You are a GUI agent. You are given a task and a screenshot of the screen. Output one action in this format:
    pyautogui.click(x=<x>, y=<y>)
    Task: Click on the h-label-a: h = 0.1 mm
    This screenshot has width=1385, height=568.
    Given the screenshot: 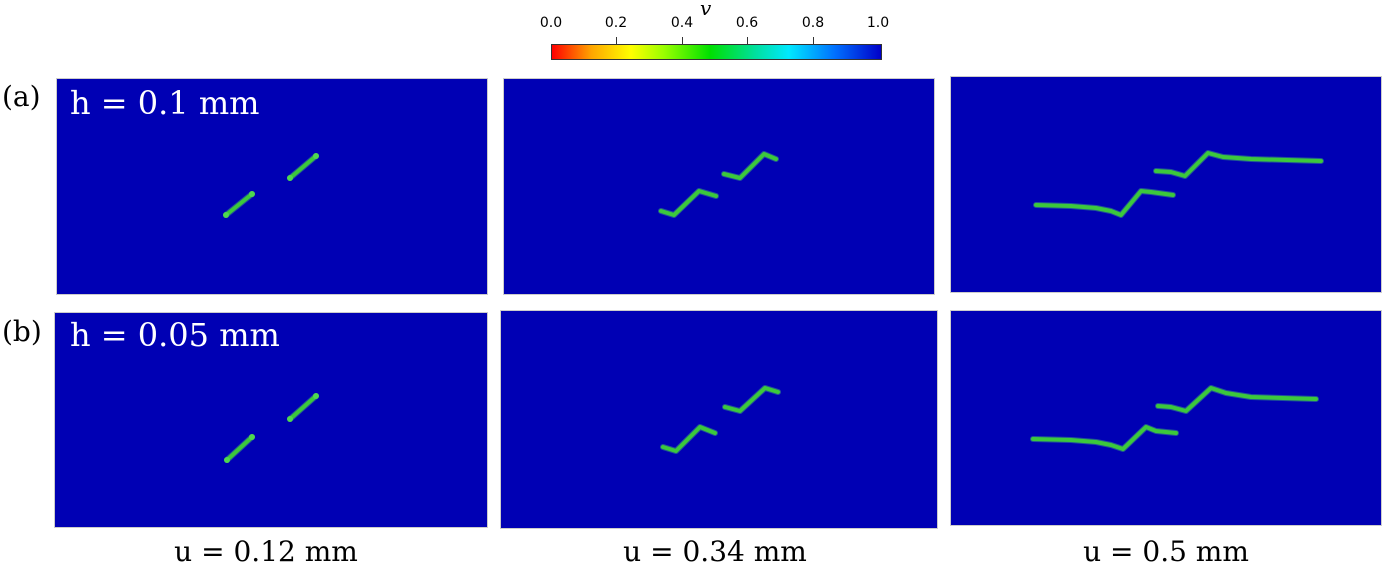 What is the action you would take?
    pyautogui.click(x=165, y=103)
    